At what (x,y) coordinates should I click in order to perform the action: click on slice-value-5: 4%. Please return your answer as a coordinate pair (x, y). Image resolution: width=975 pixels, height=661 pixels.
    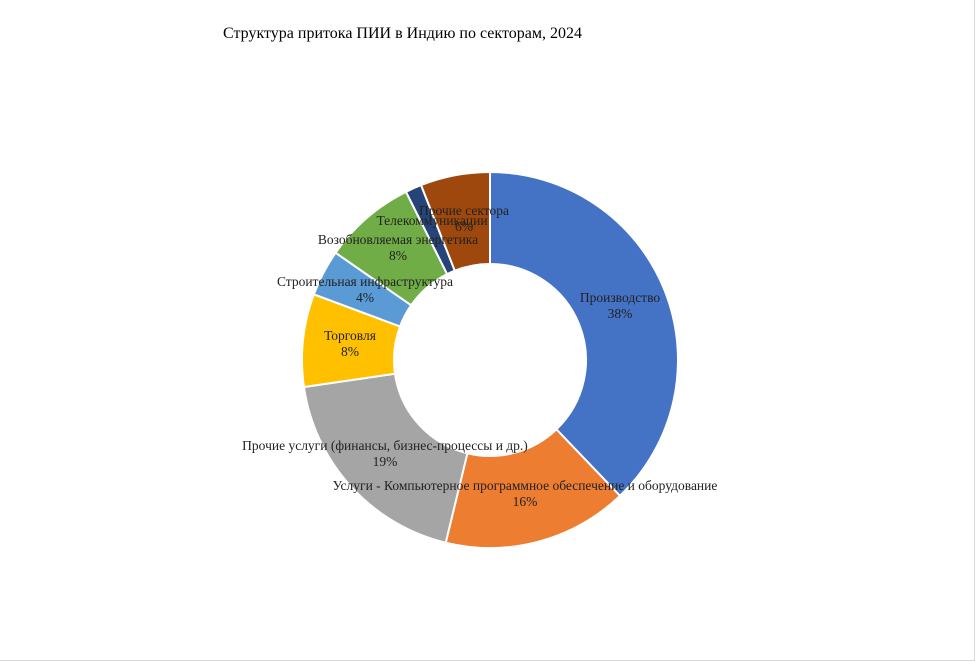
    Looking at the image, I should click on (365, 297).